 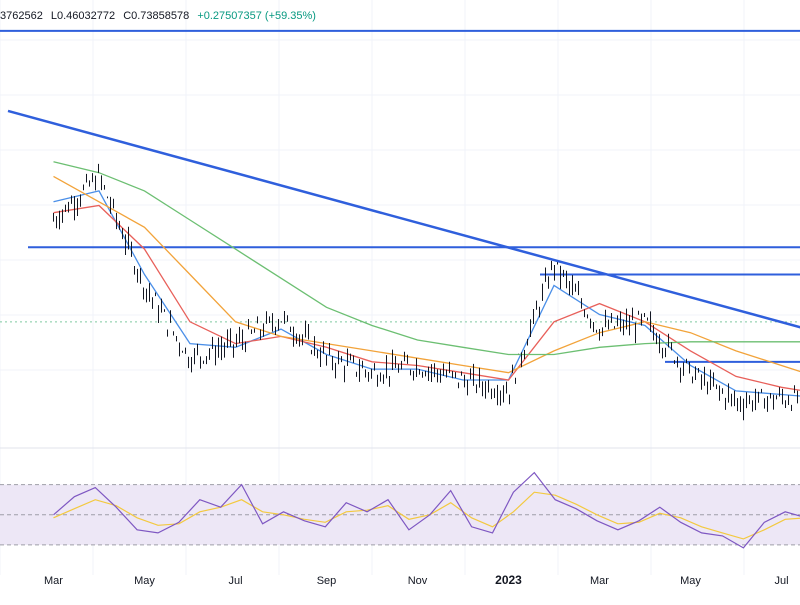 I want to click on ohlc-low: L0.46032772, so click(x=83, y=16).